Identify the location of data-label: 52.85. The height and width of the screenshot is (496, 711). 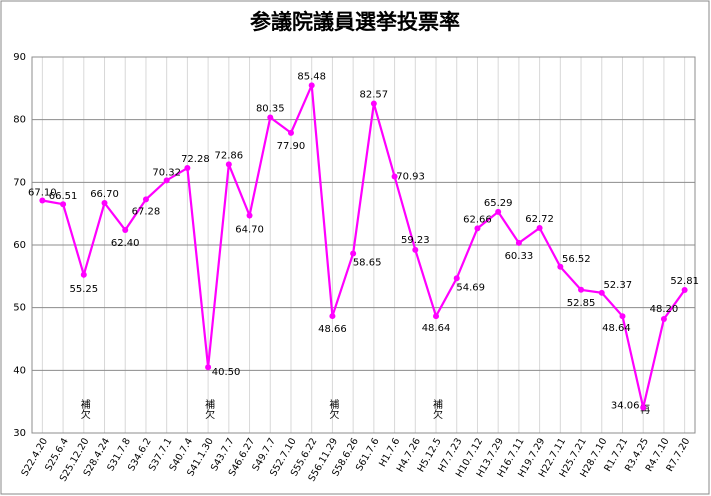
(581, 303).